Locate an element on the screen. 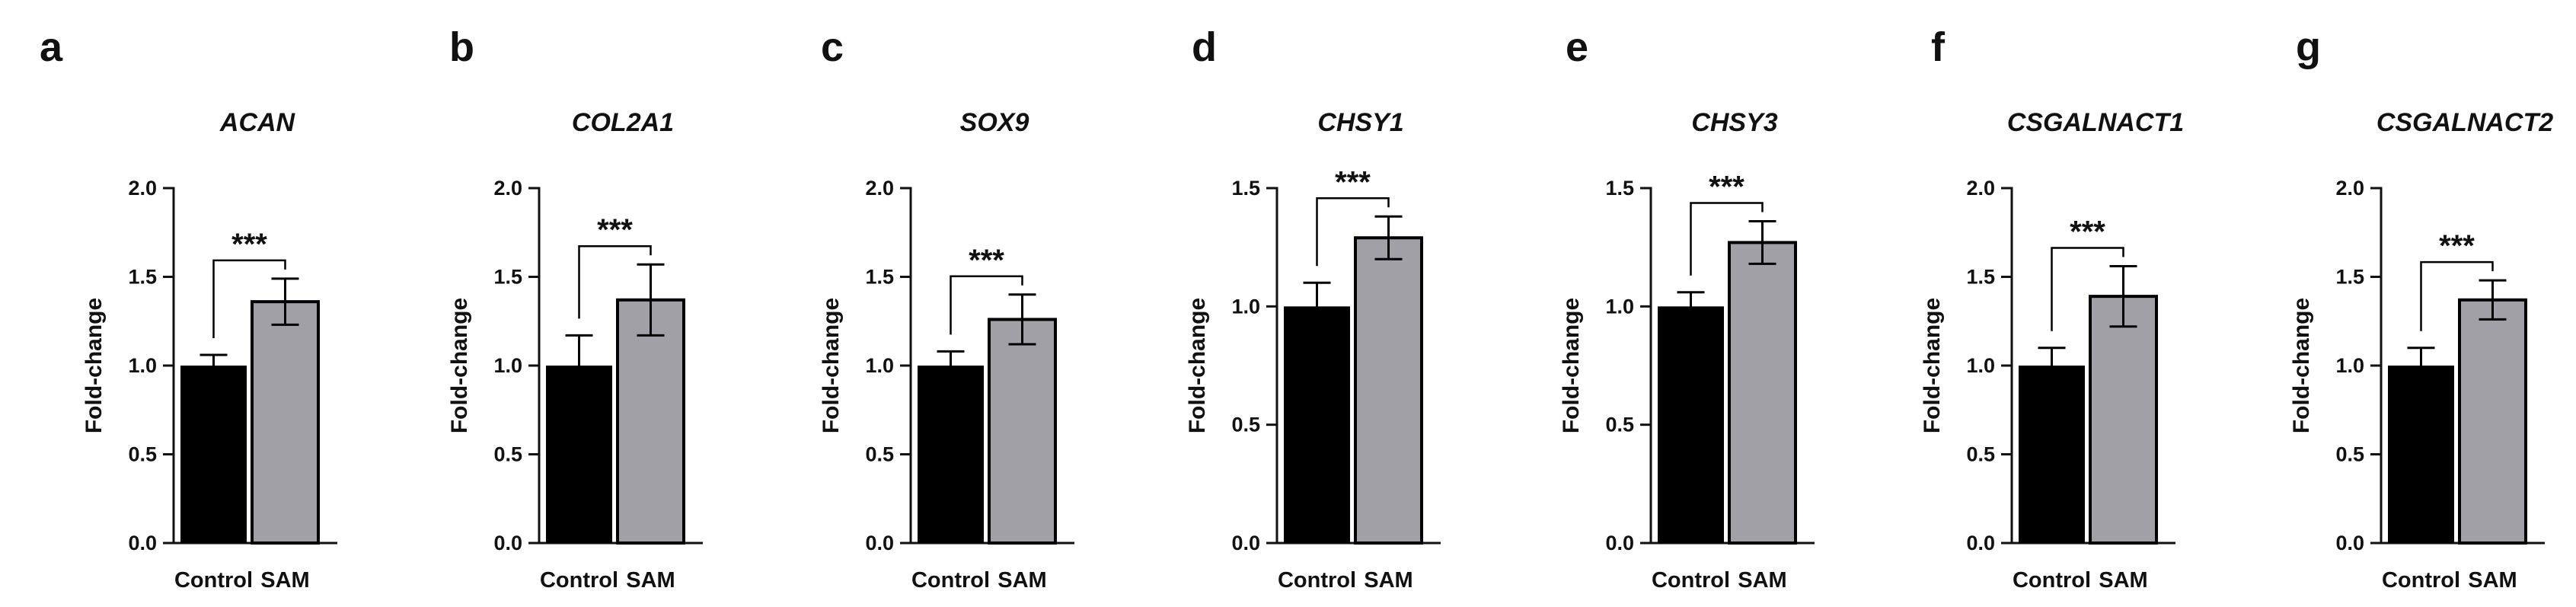 This screenshot has width=2576, height=607. gene-title: CSGALNACT2 is located at coordinates (2464, 122).